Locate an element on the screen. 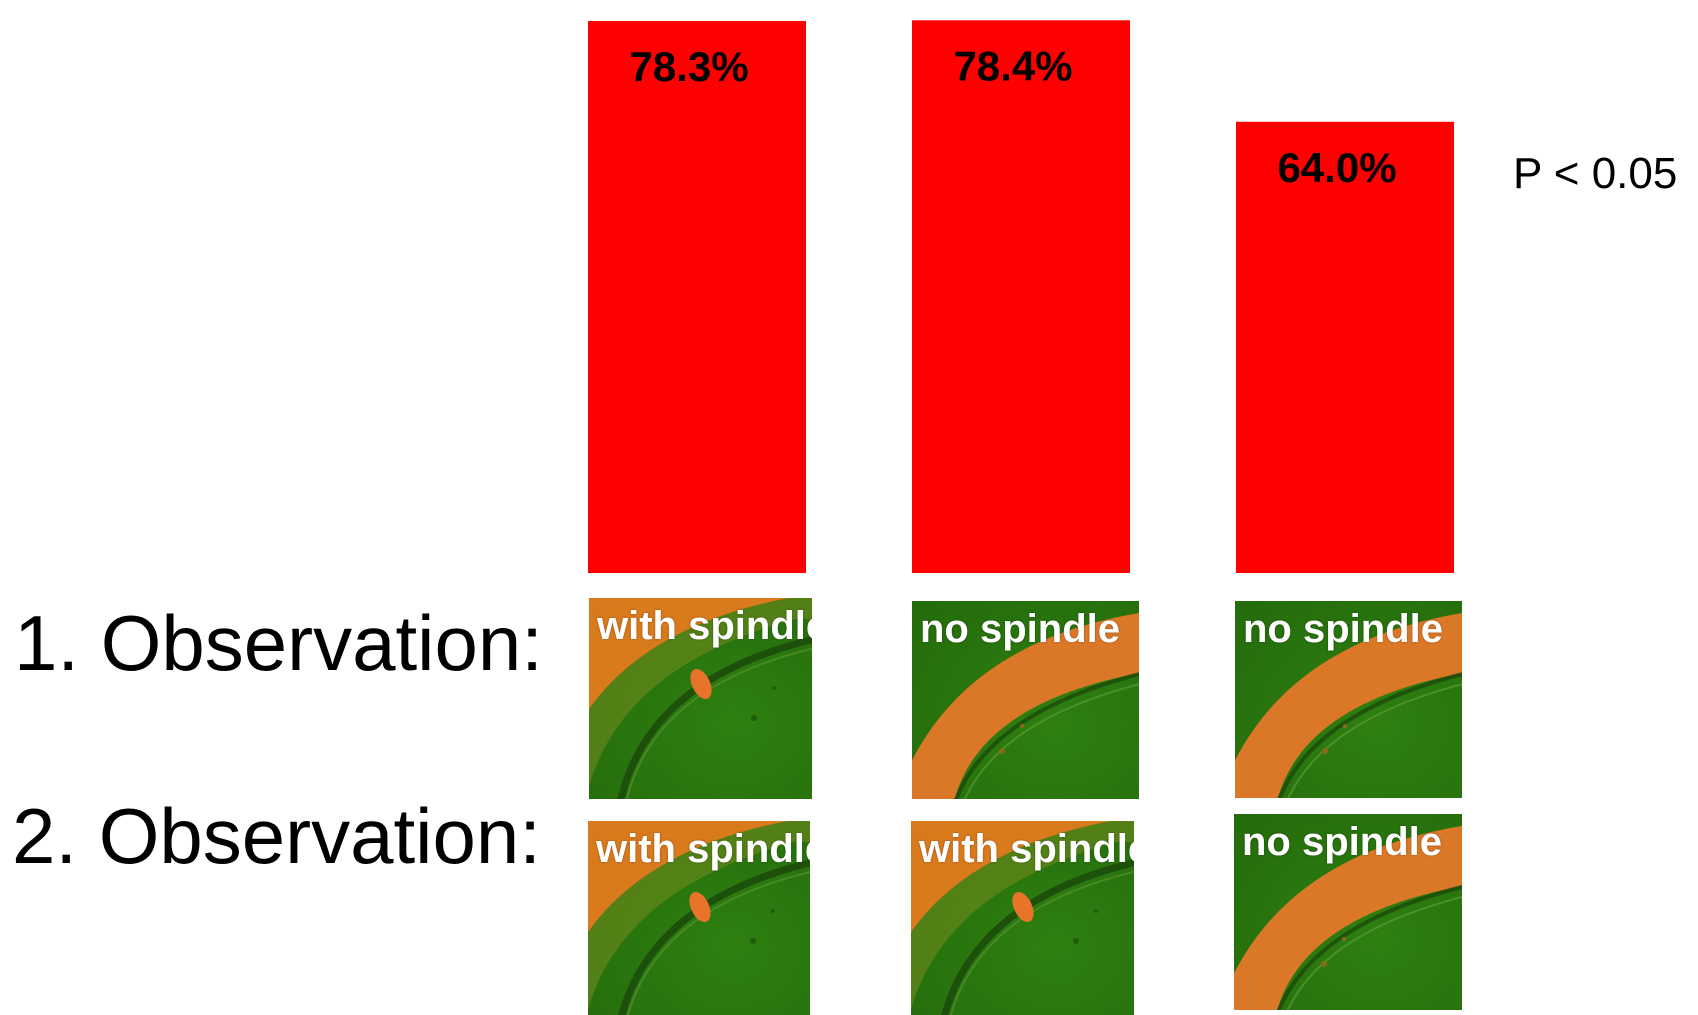  bar-value-label-3: 64.0% is located at coordinates (1336, 167).